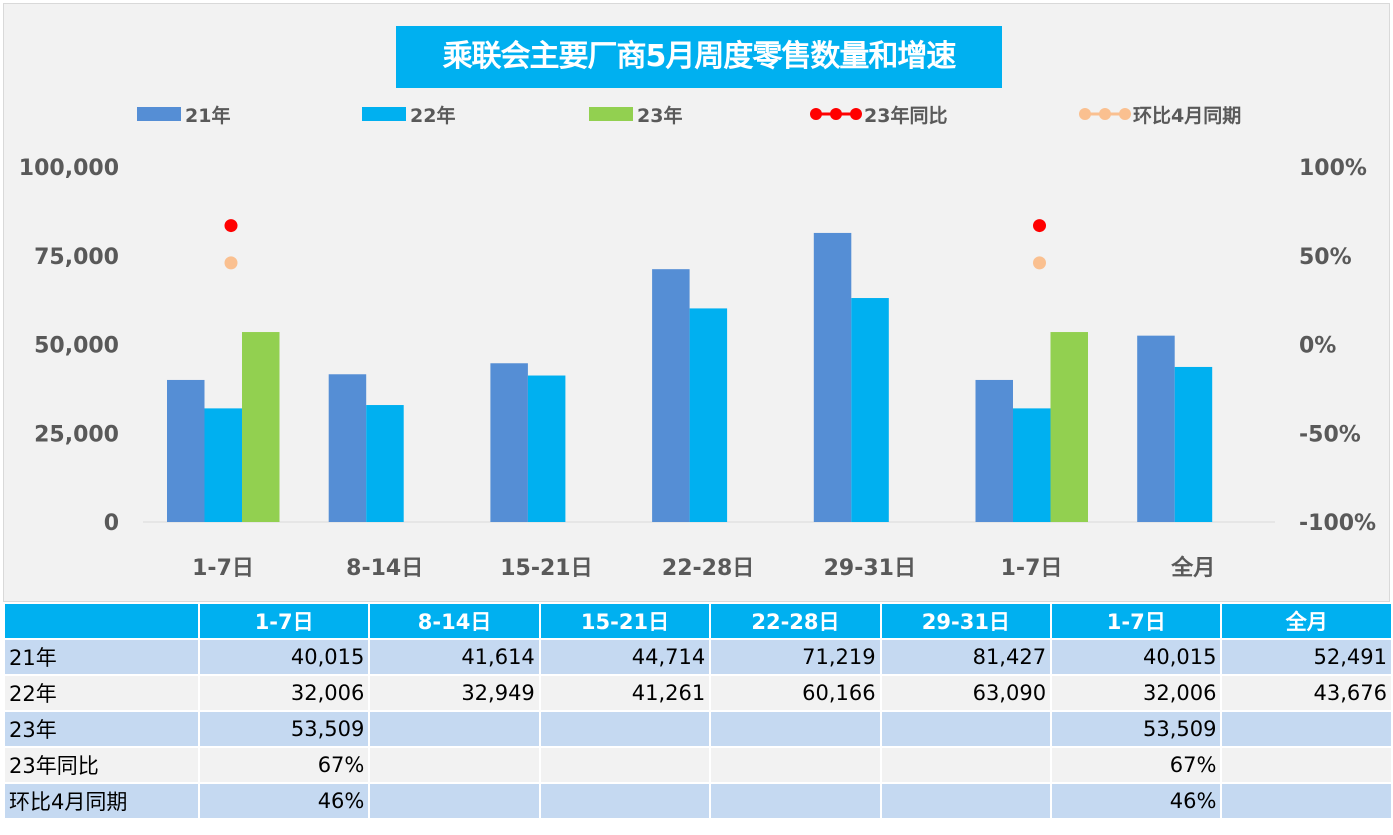 Image resolution: width=1393 pixels, height=835 pixels. What do you see at coordinates (966, 657) in the screenshot?
I see `table-cell: 81,427` at bounding box center [966, 657].